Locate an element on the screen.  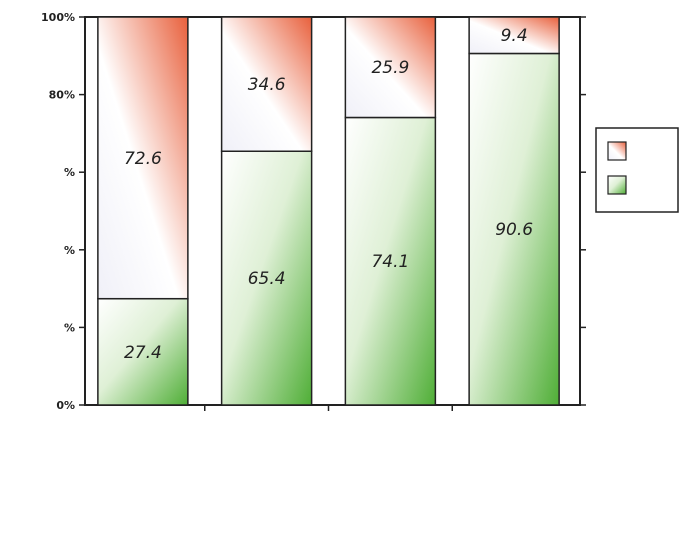
legend-box is located at coordinates (637, 170).